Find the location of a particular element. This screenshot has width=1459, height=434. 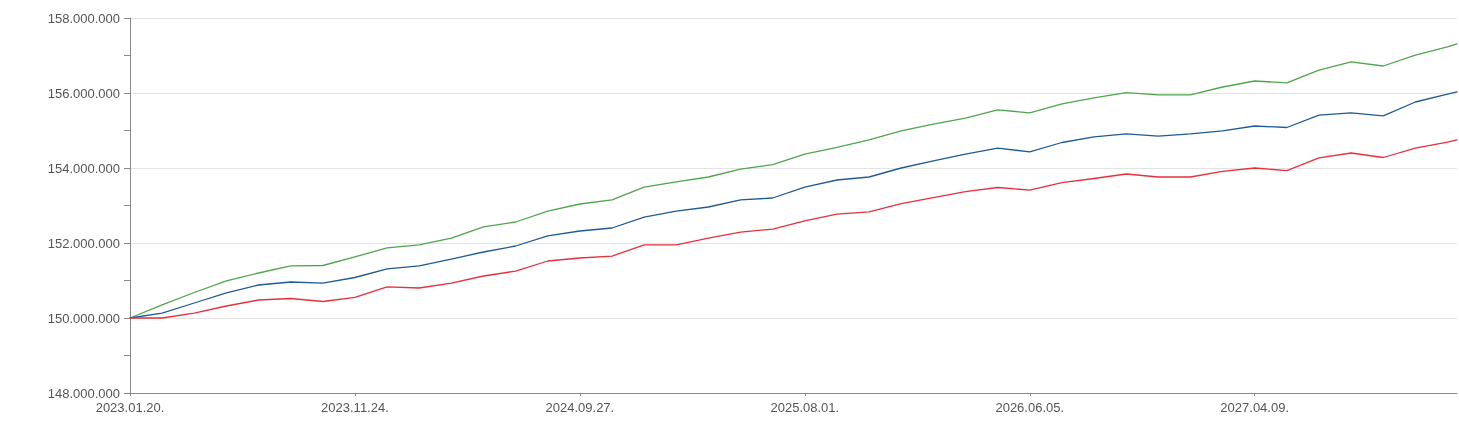

x-tick-label: 2025.08.01. is located at coordinates (805, 407).